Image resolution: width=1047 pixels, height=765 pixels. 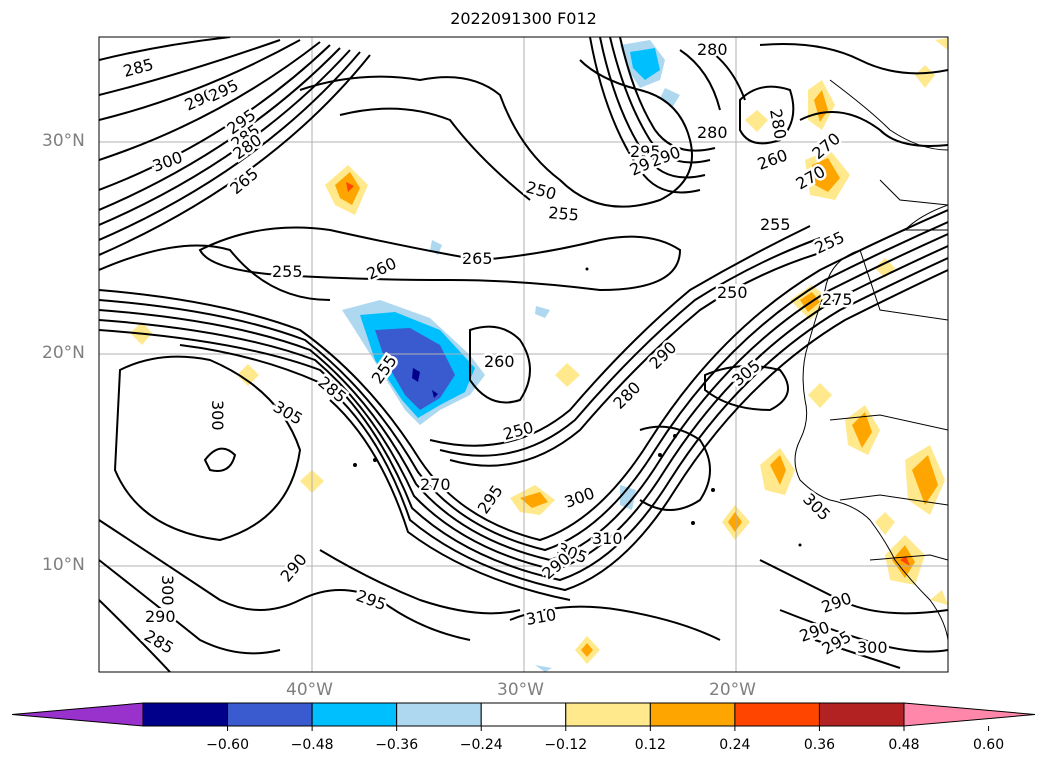 I want to click on map-title: 2022091300 F012, so click(x=523, y=18).